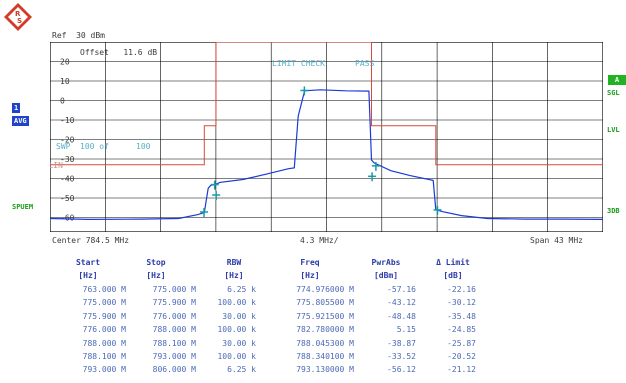 This screenshot has height=383, width=626. What do you see at coordinates (67, 140) in the screenshot?
I see `y-tick-label: -20` at bounding box center [67, 140].